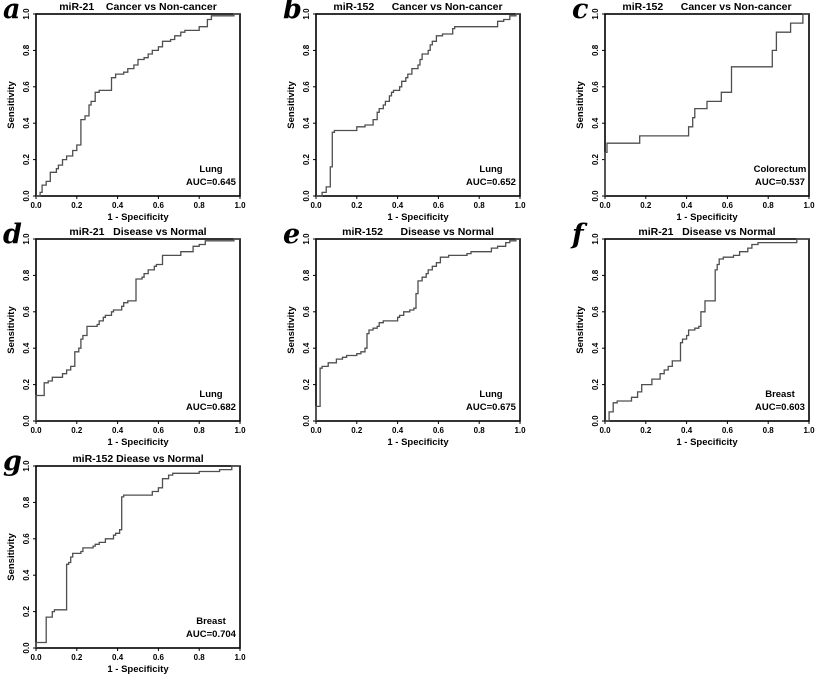  I want to click on auc-label: AUC=0.537, so click(780, 182).